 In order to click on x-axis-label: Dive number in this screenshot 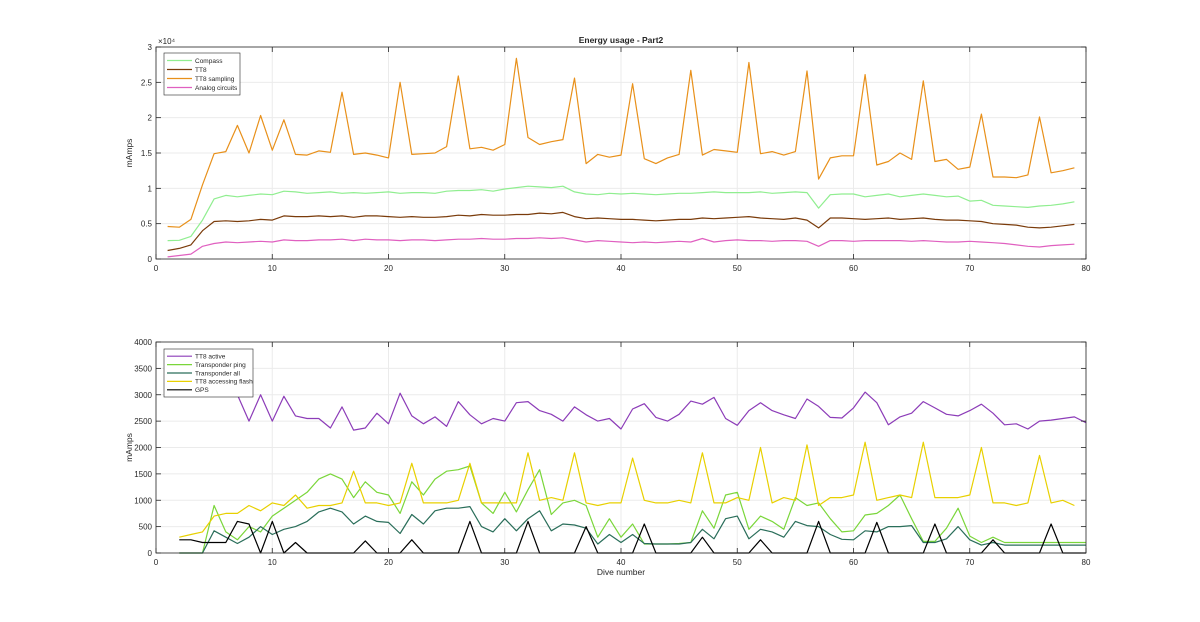, I will do `click(621, 572)`.